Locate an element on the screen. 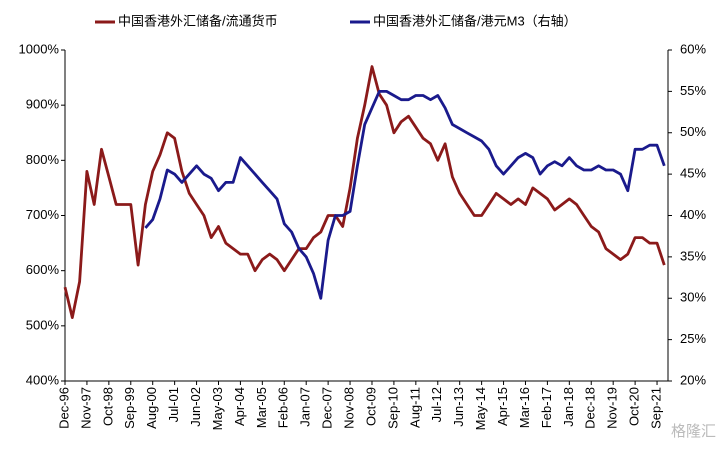 Image resolution: width=722 pixels, height=450 pixels. x-tick-label: May-14 is located at coordinates (480, 408).